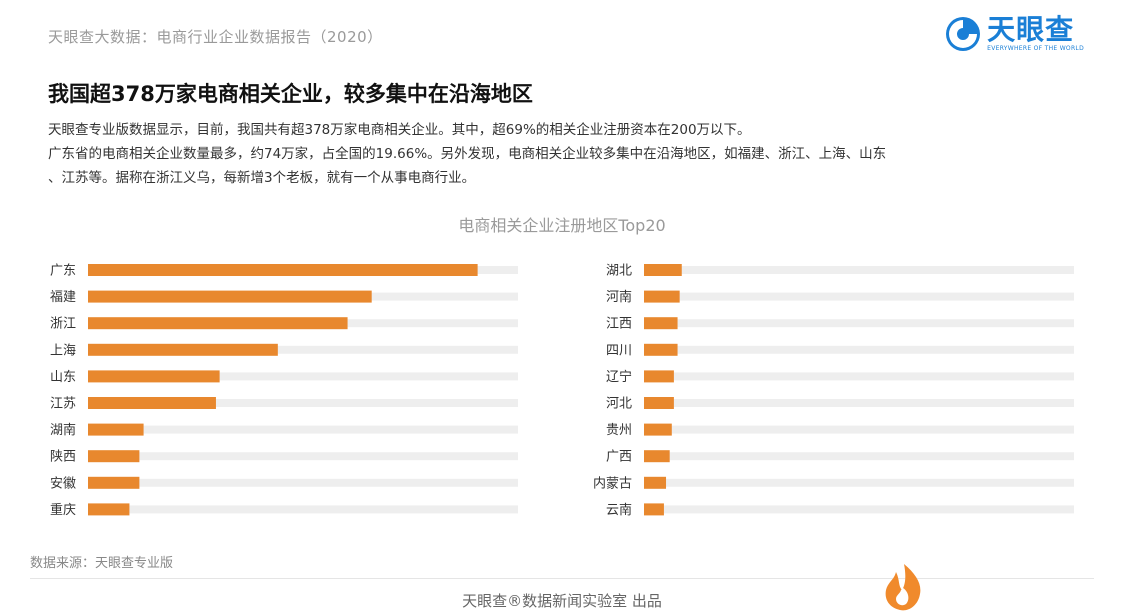  What do you see at coordinates (619, 324) in the screenshot?
I see `category-label: 江西` at bounding box center [619, 324].